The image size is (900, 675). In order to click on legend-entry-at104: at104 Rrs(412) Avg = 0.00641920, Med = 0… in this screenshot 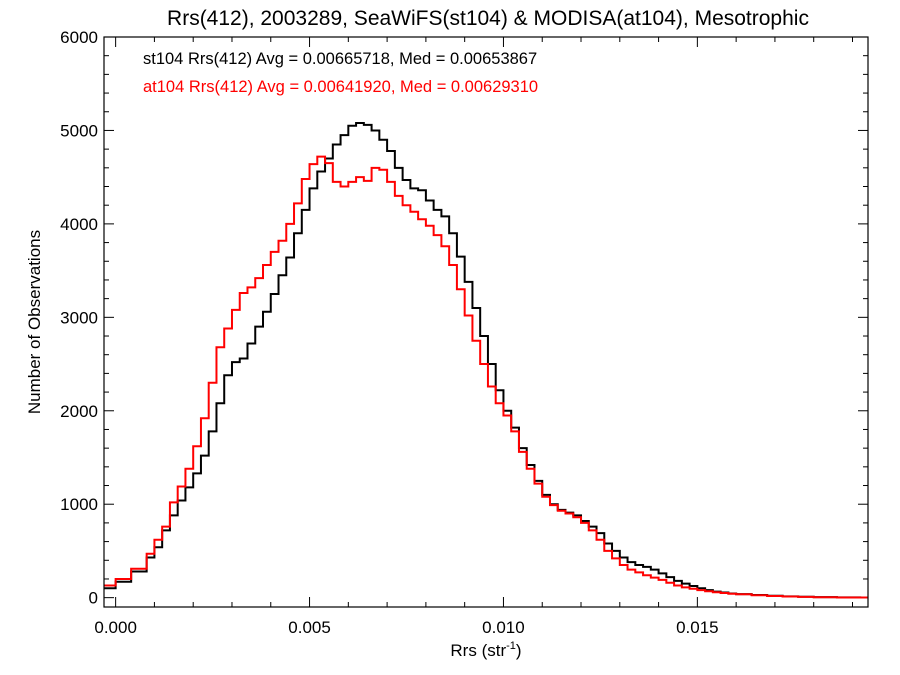, I will do `click(340, 87)`.